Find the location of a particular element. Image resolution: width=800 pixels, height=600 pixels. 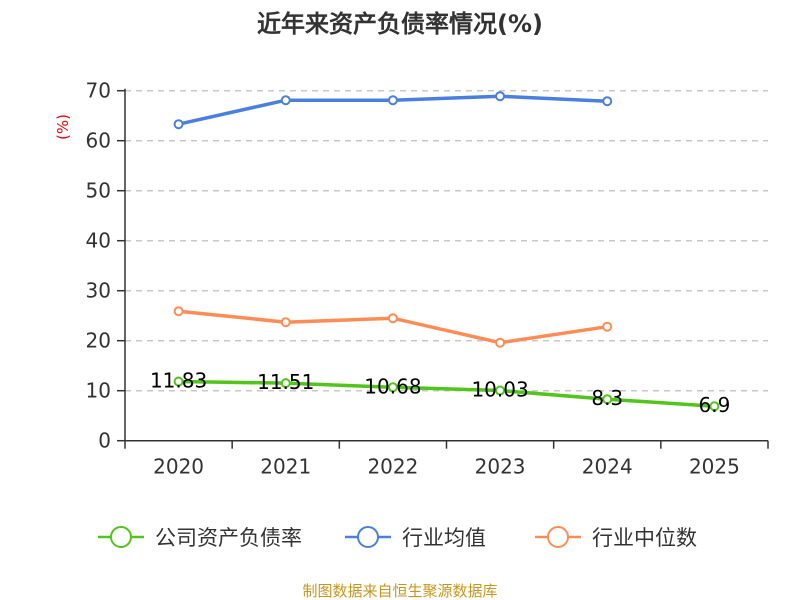

source-note: 制图数据来自恒生聚源数据库 is located at coordinates (399, 591).